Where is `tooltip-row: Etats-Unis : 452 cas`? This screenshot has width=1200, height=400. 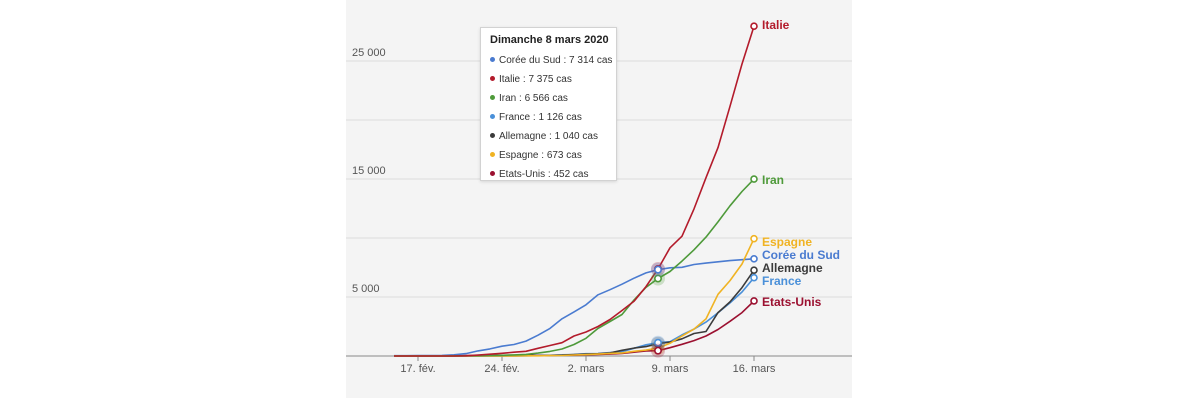
tooltip-row: Etats-Unis : 452 cas is located at coordinates (553, 174).